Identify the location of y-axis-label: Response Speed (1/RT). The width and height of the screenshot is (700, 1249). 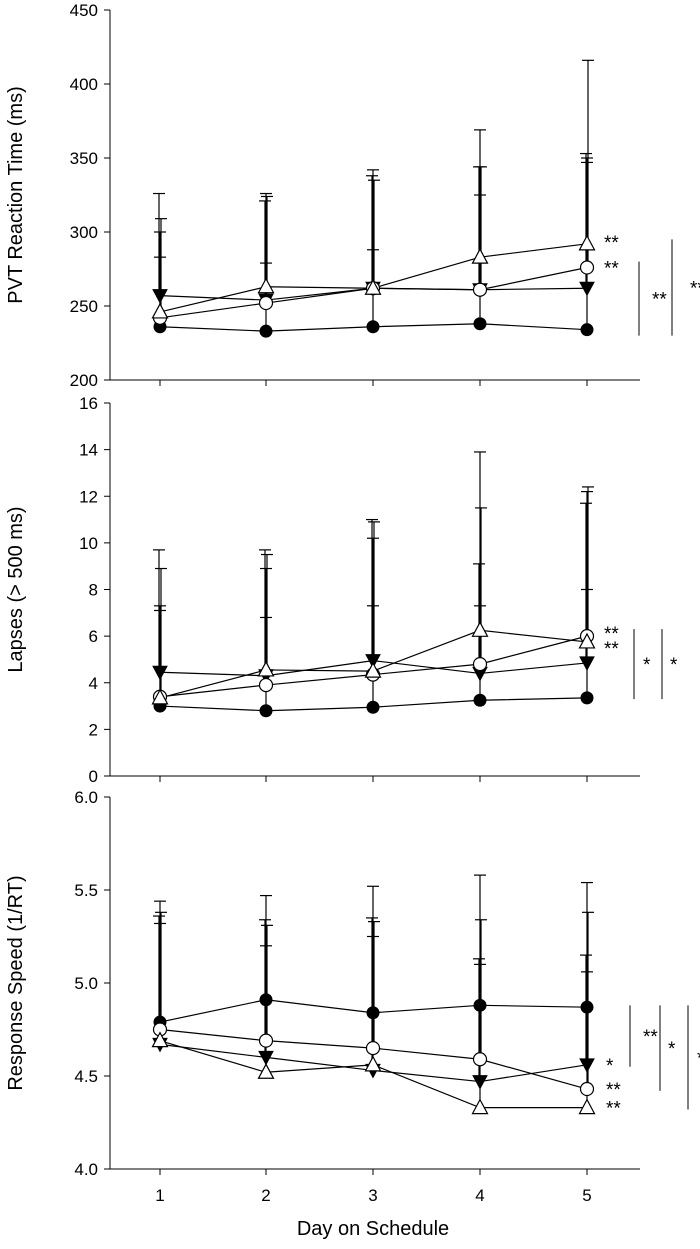
(16, 982).